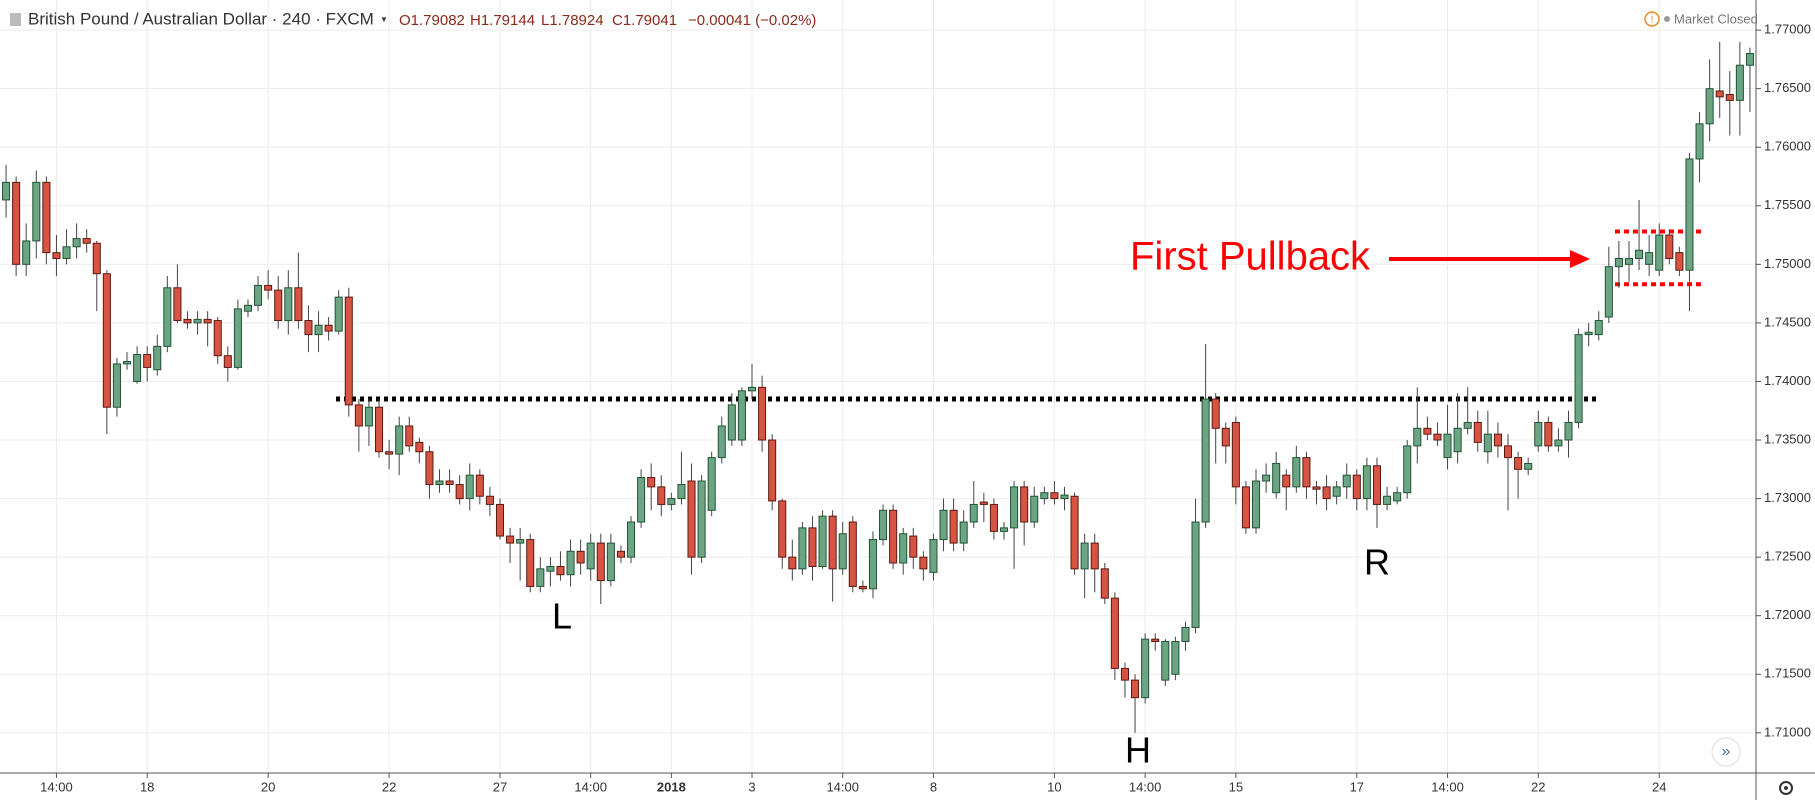 The image size is (1815, 800). I want to click on status-dot, so click(1667, 19).